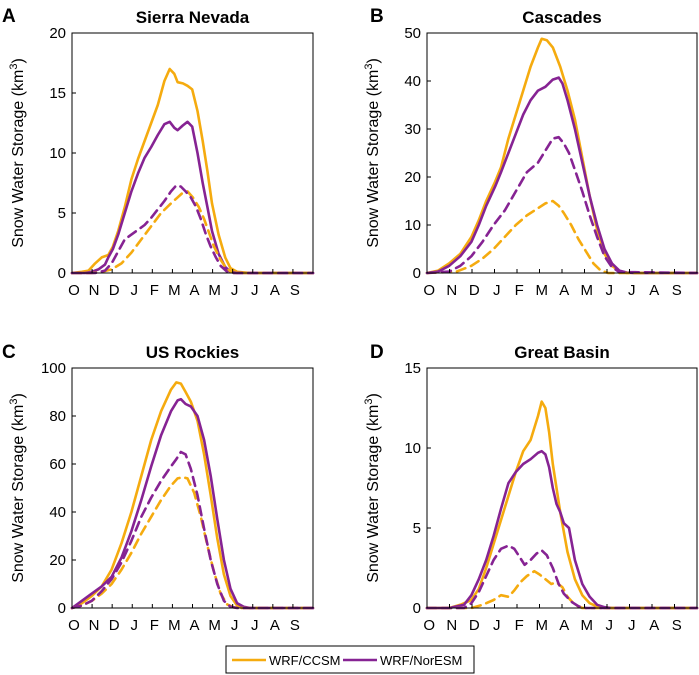 This screenshot has width=699, height=675. Describe the element at coordinates (53, 368) in the screenshot. I see `y-tick-label: 100` at that location.